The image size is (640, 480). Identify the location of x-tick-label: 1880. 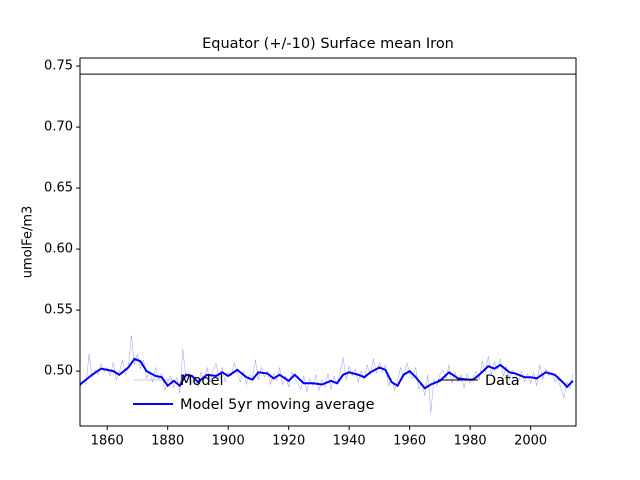
(167, 441).